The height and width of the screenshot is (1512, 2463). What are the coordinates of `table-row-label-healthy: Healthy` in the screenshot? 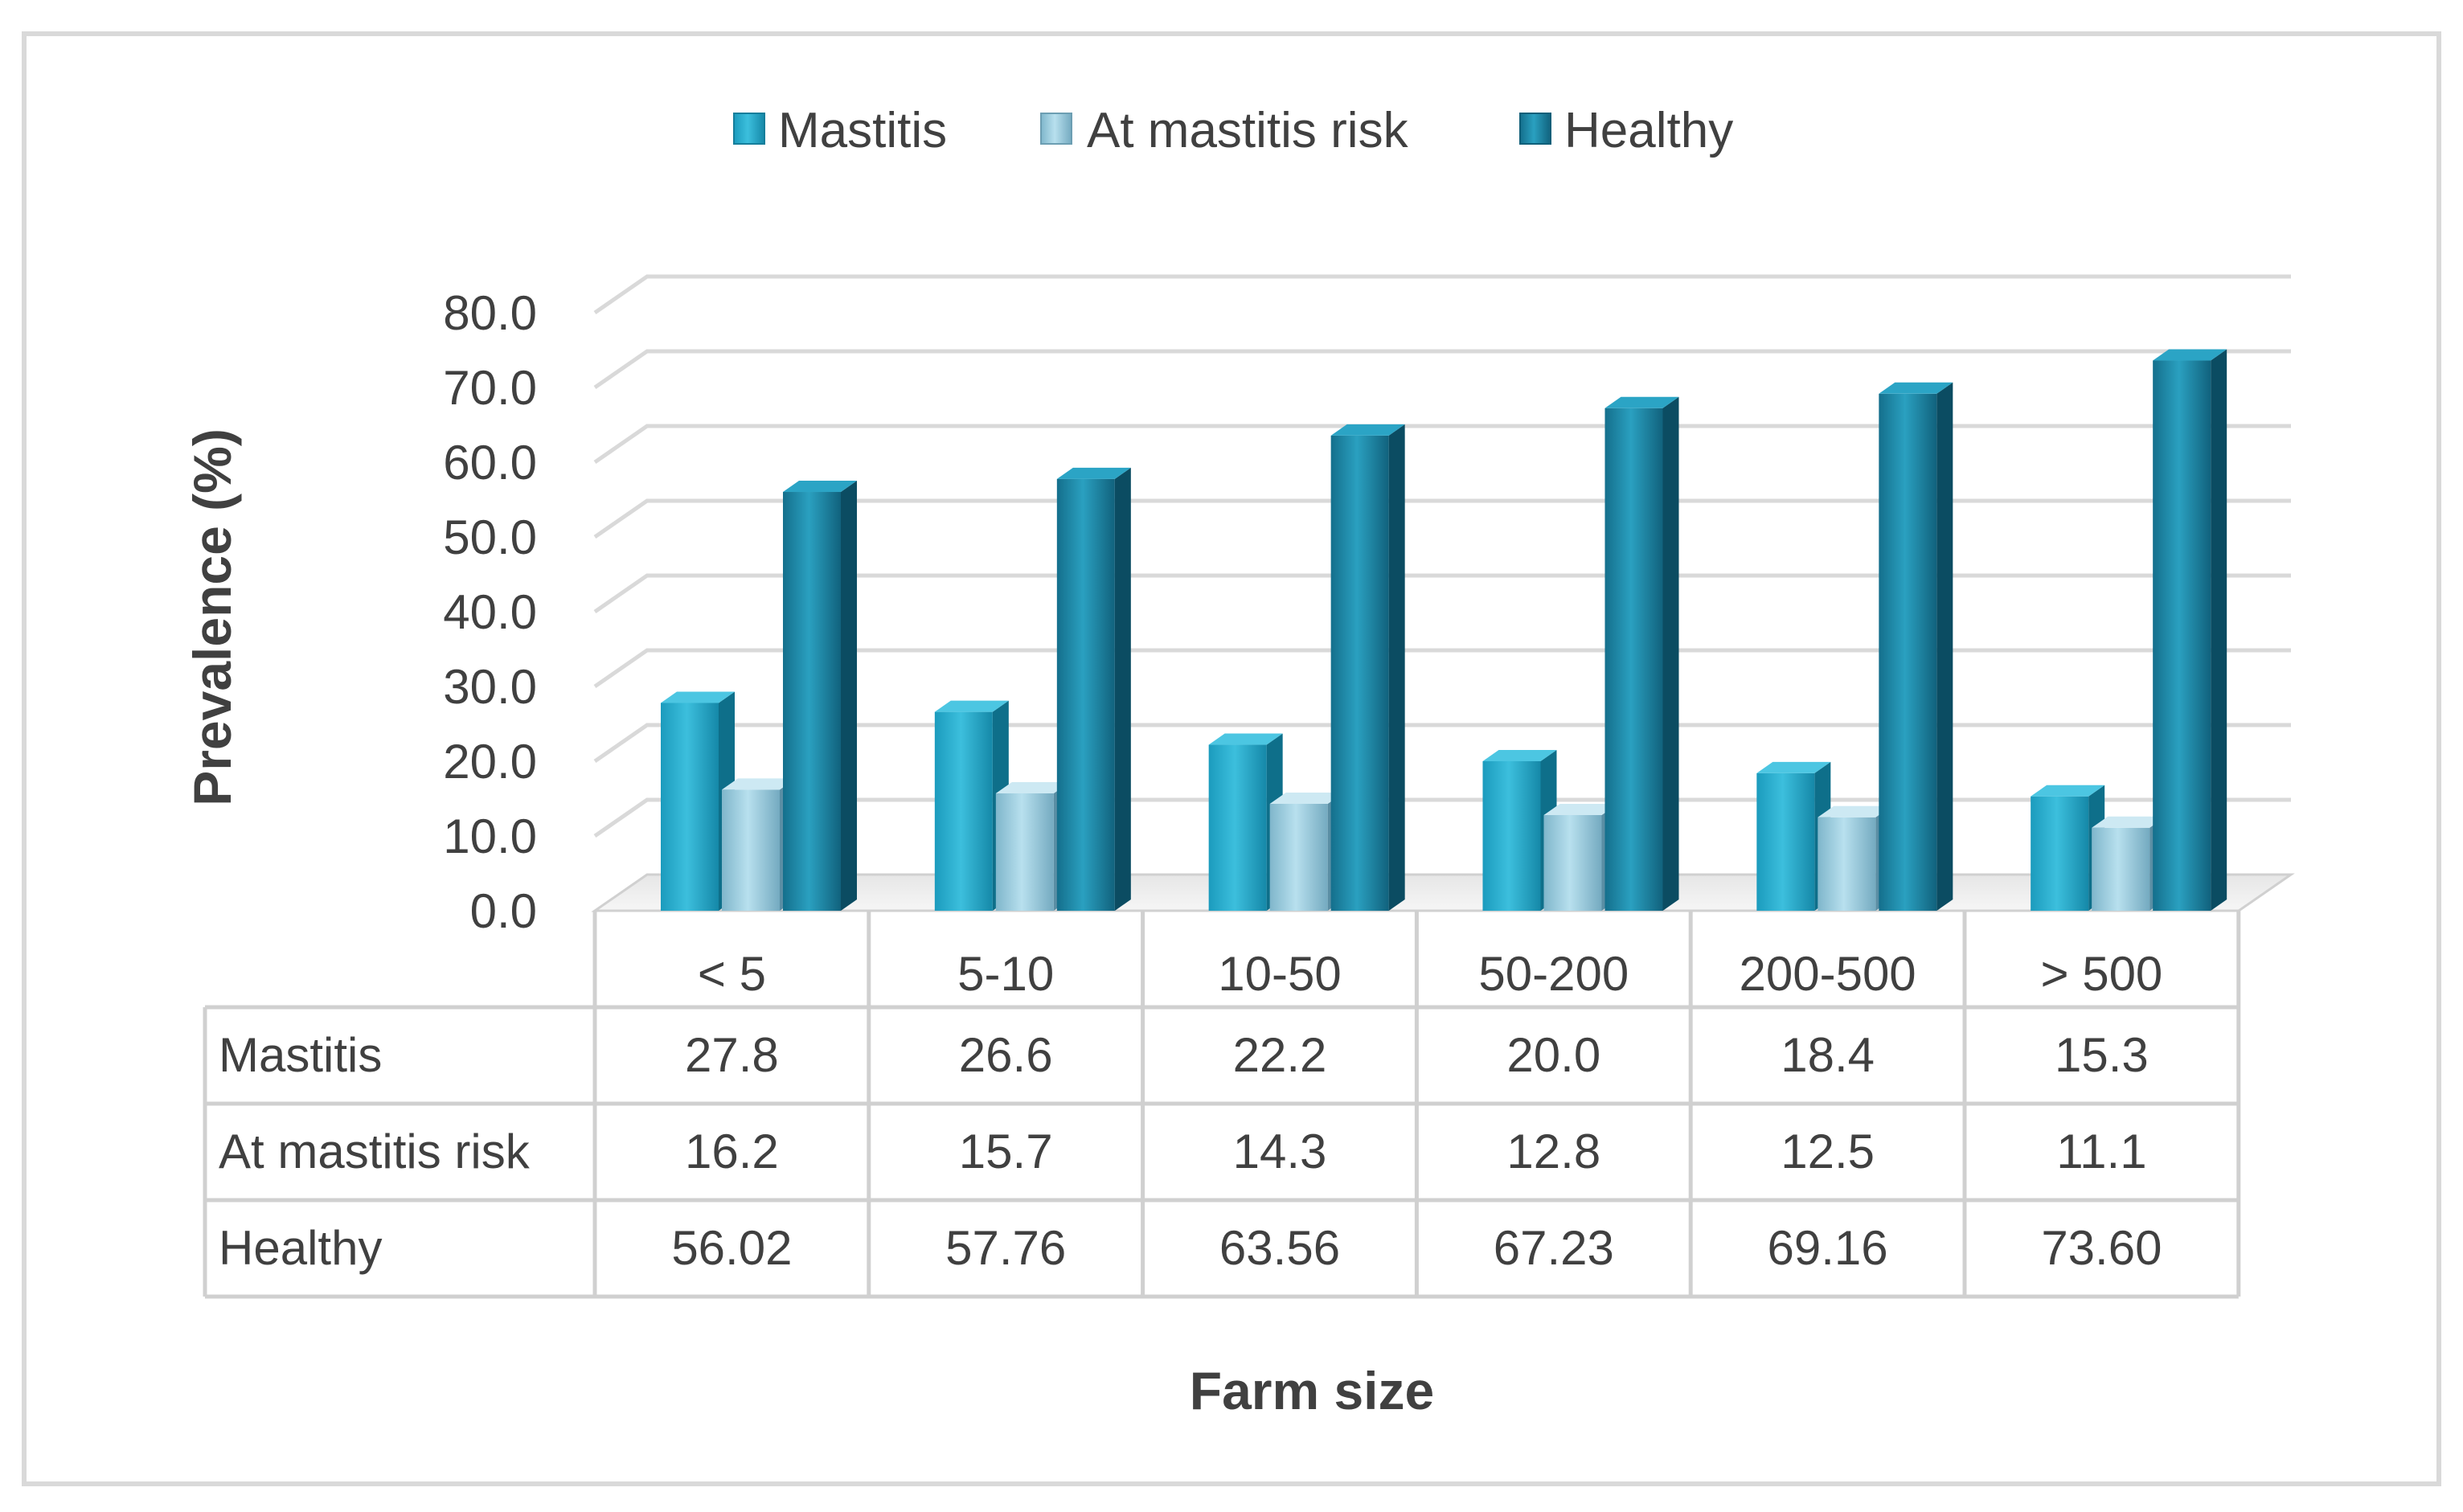 It's located at (300, 1248).